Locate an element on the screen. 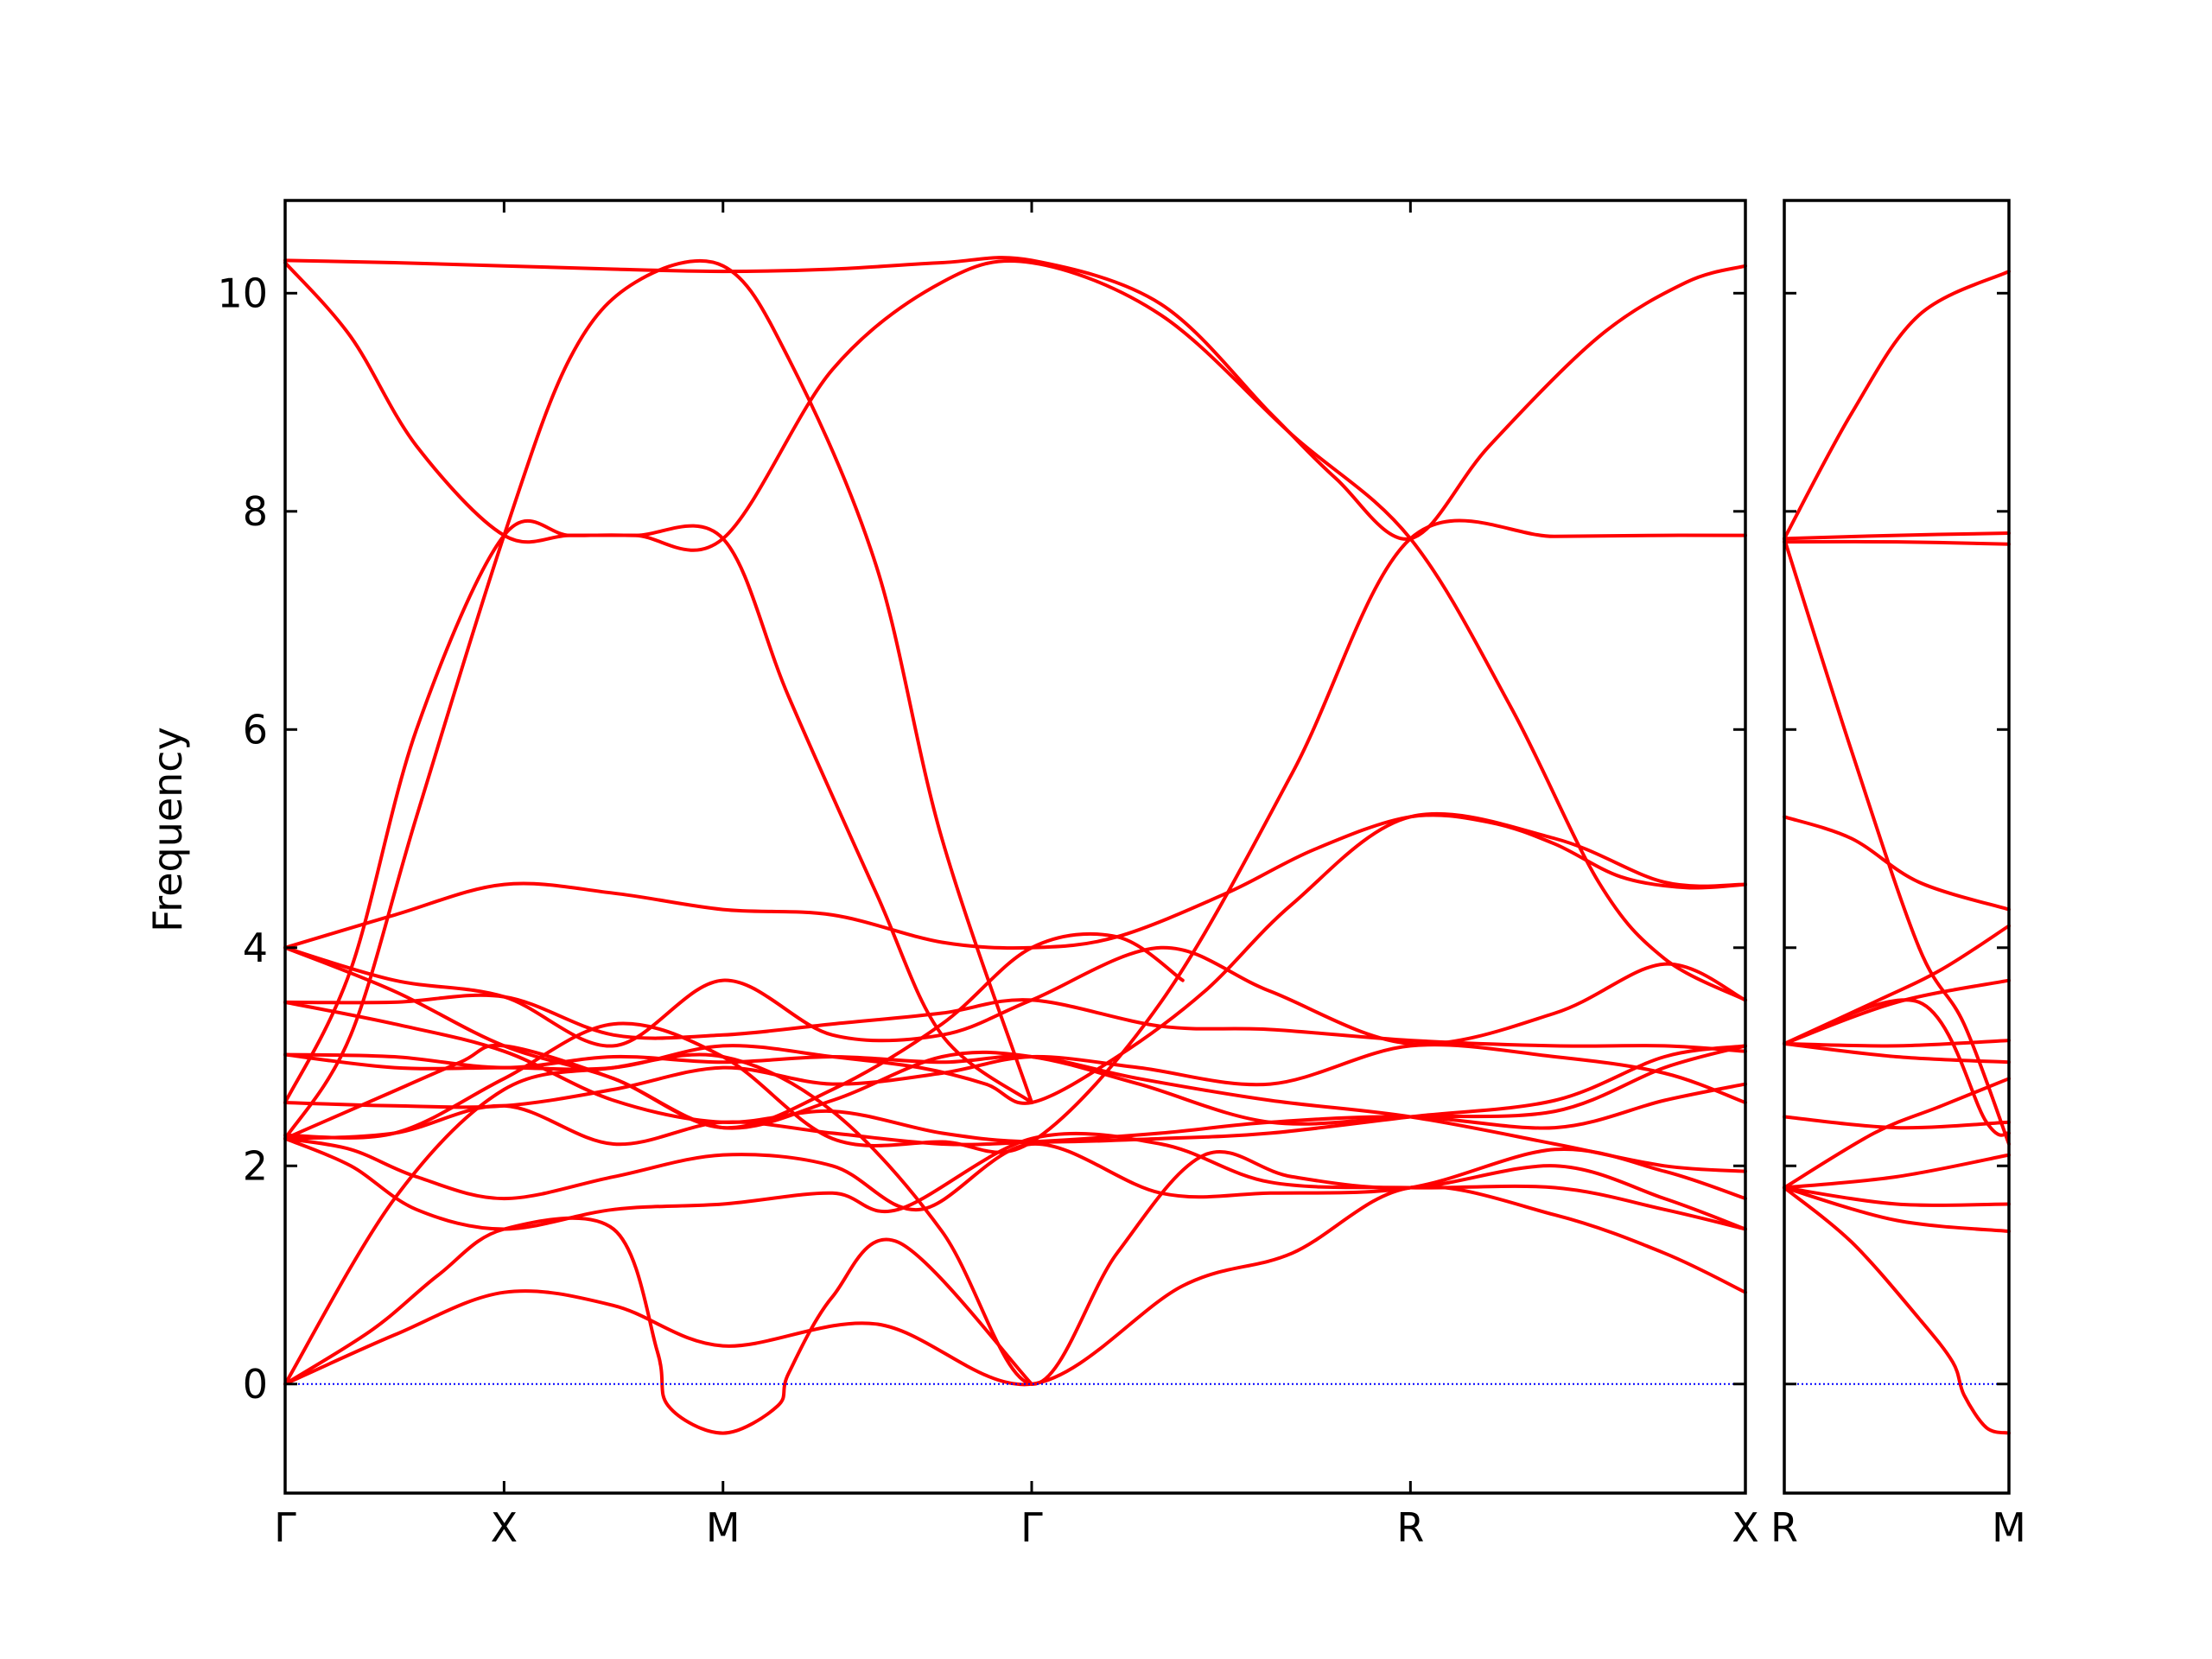 Image resolution: width=2212 pixels, height=1659 pixels. bands-right is located at coordinates (1897, 852).